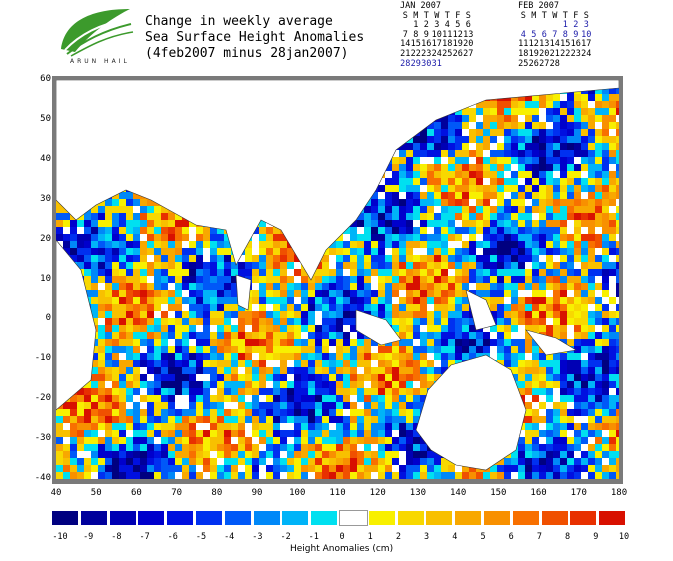 This screenshot has height=561, width=673. I want to click on lat-tick-label: 60, so click(45, 79).